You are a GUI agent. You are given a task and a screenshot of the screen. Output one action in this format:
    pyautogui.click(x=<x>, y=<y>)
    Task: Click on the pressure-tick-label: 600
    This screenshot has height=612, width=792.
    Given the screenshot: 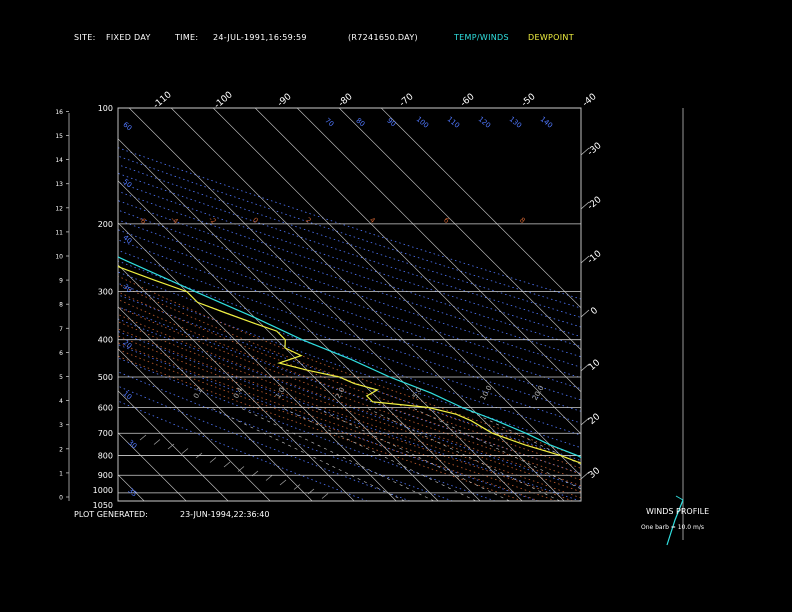 What is the action you would take?
    pyautogui.click(x=105, y=407)
    